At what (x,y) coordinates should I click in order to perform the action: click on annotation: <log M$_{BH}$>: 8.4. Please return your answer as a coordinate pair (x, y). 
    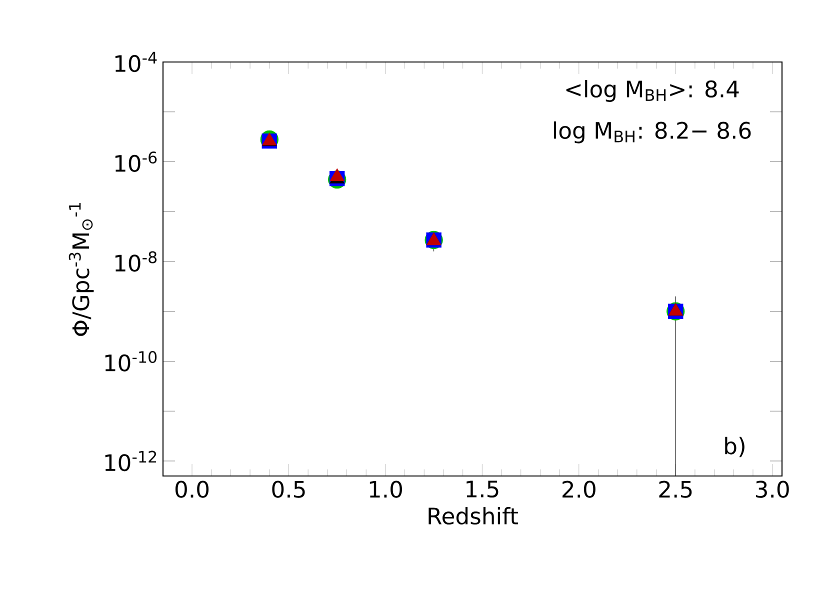
    Looking at the image, I should click on (652, 91).